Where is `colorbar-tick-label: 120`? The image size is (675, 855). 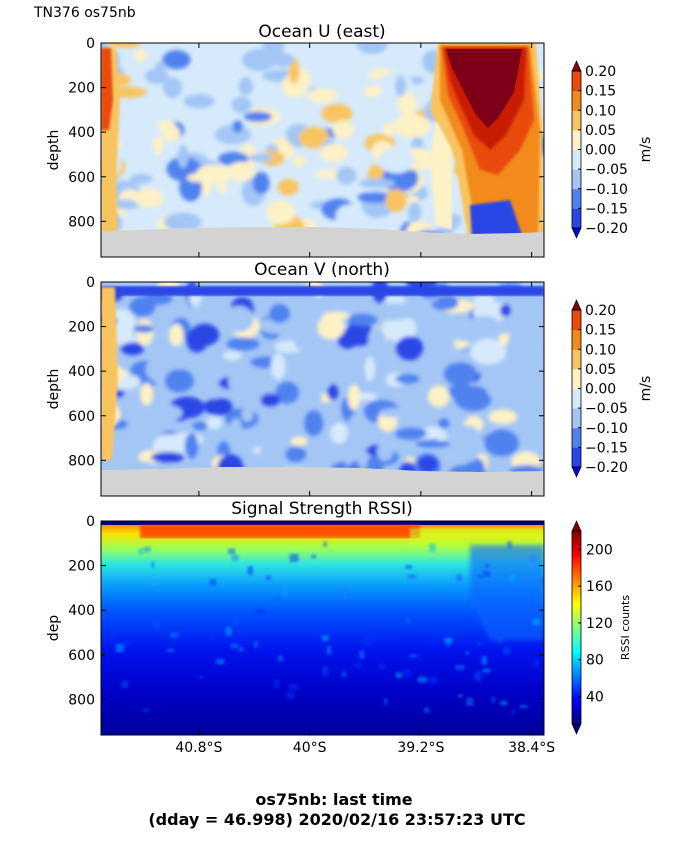
colorbar-tick-label: 120 is located at coordinates (599, 624).